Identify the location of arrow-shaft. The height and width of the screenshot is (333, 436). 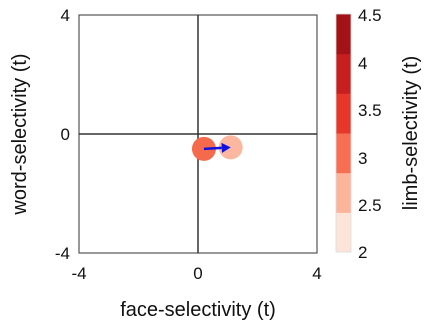
(212, 148).